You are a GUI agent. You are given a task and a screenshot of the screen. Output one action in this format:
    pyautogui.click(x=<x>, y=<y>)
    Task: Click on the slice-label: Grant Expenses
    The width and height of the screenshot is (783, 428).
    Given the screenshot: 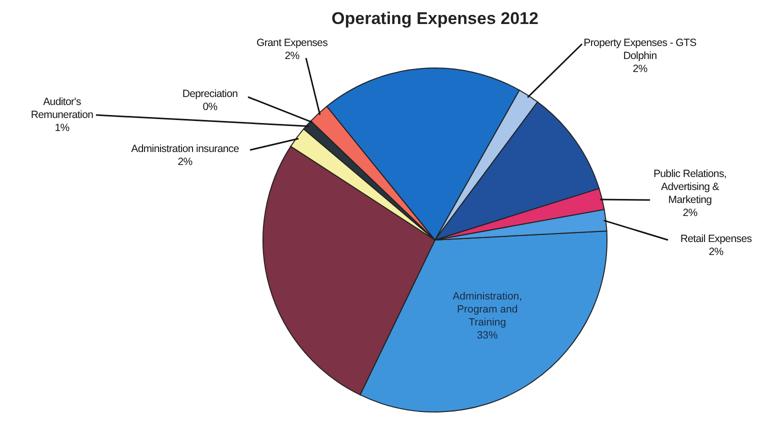 What is the action you would take?
    pyautogui.click(x=292, y=43)
    